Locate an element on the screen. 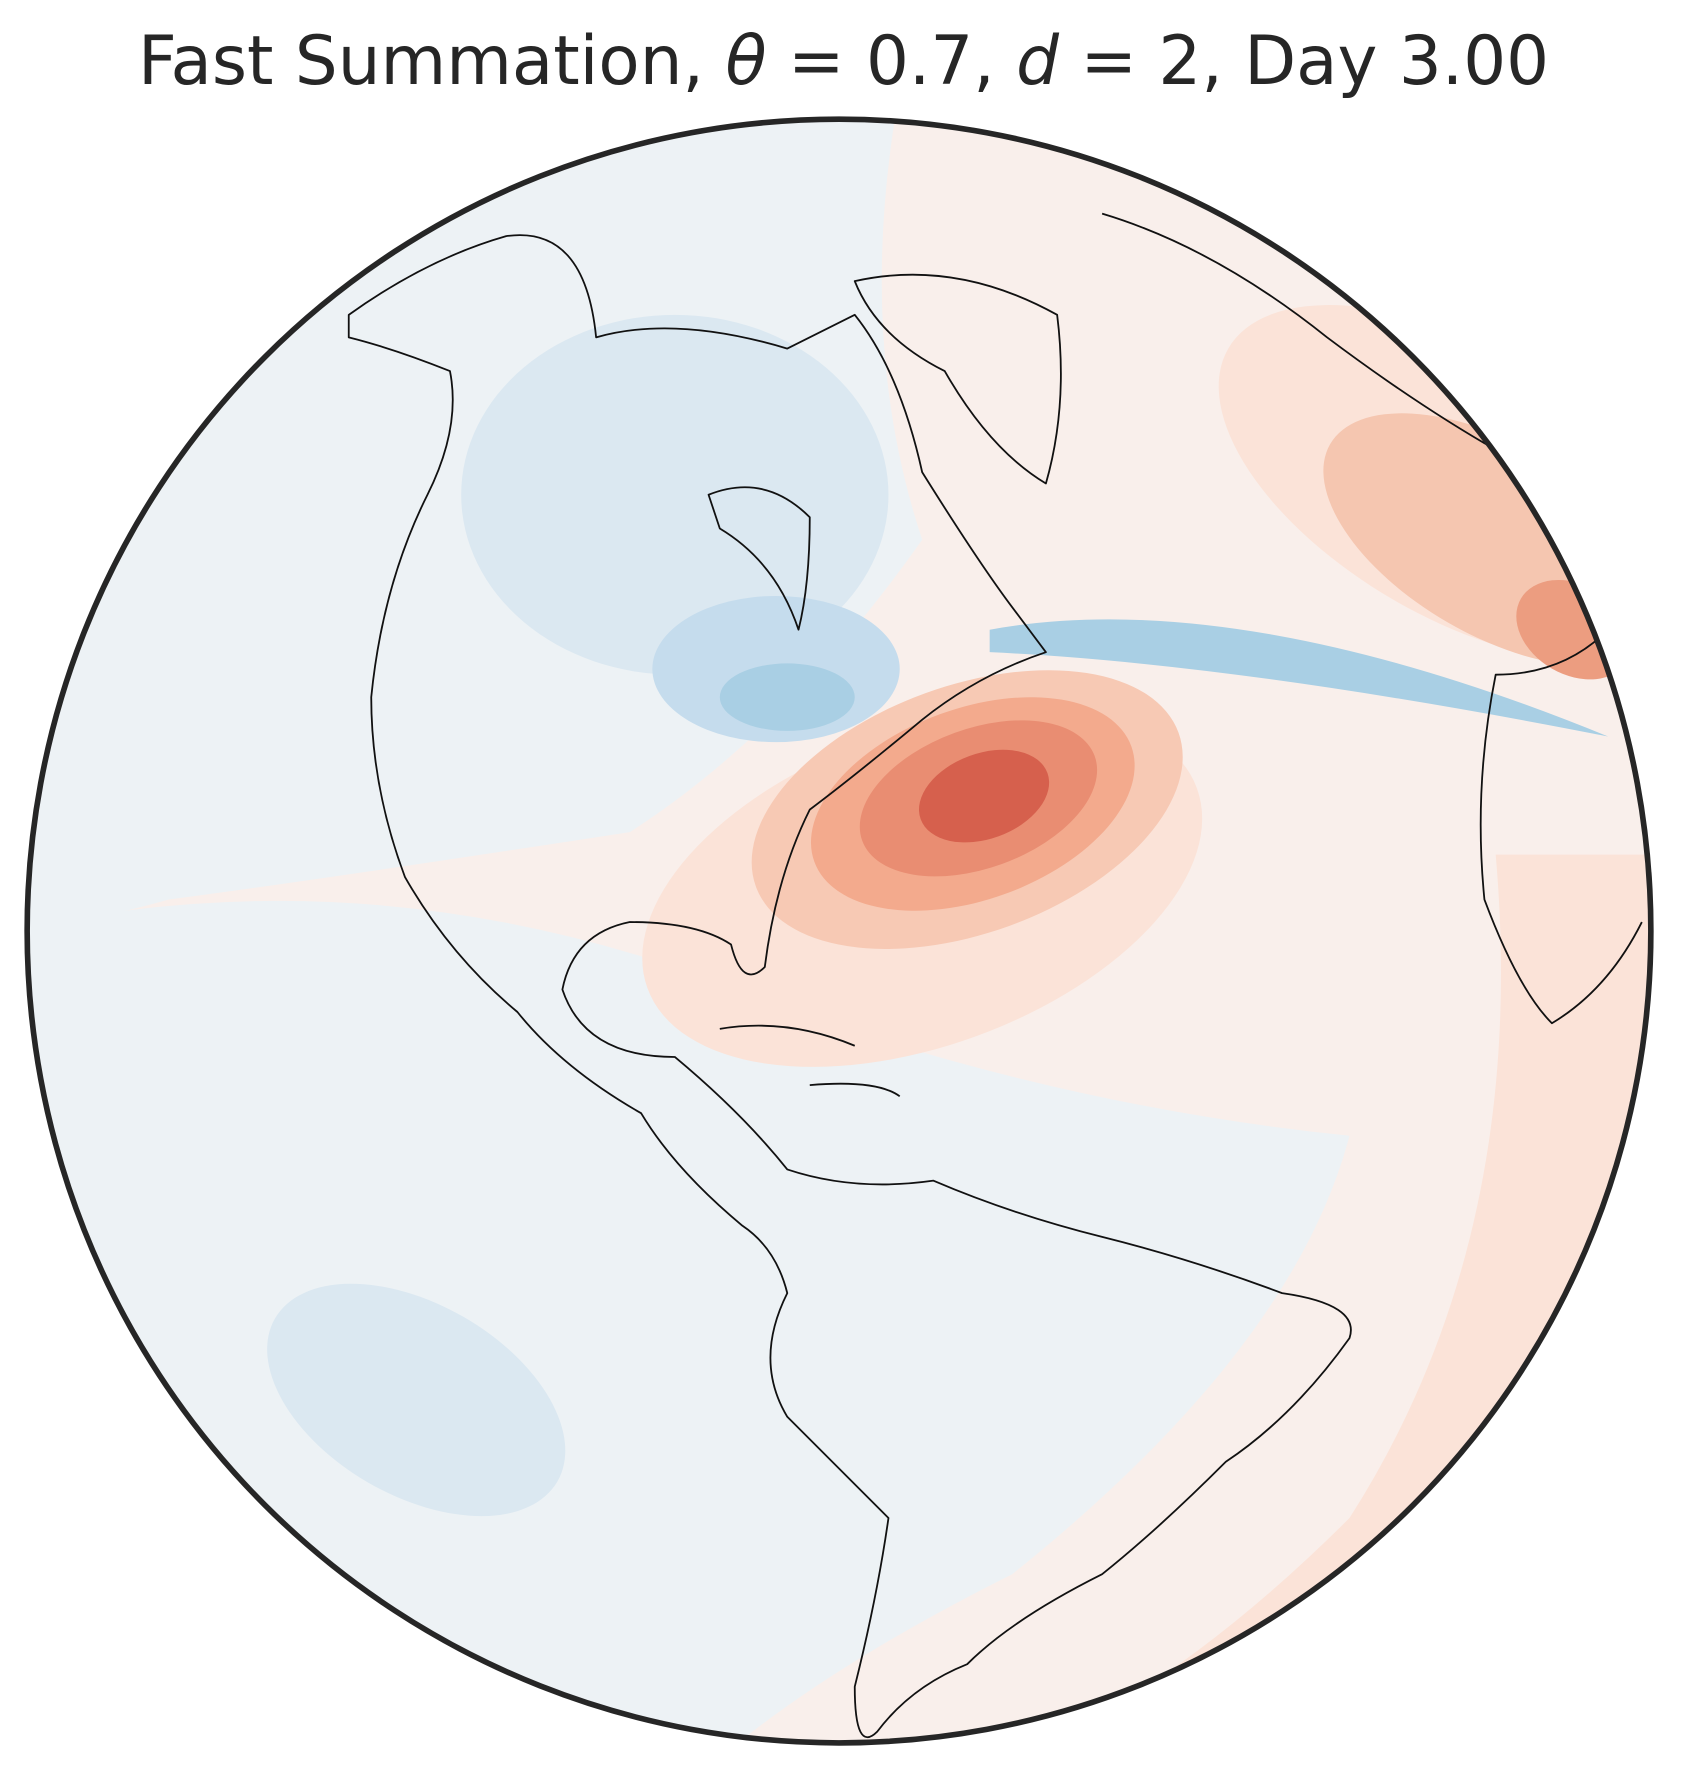 The width and height of the screenshot is (1687, 1771). title-text: Fast Summation, is located at coordinates (431, 60).